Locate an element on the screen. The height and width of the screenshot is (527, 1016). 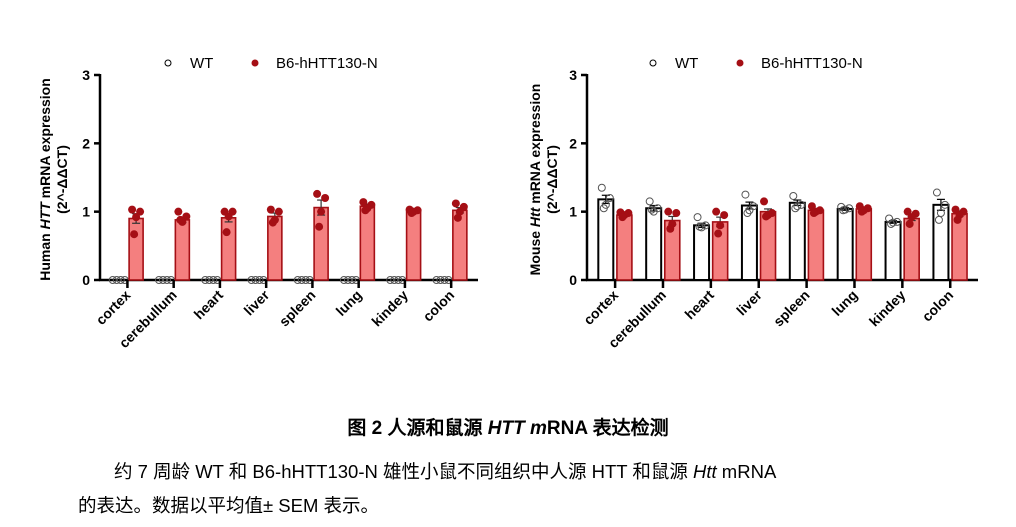
caption-line-2: 的表达。数据以平均值± SEM 表示。 is located at coordinates (229, 505).